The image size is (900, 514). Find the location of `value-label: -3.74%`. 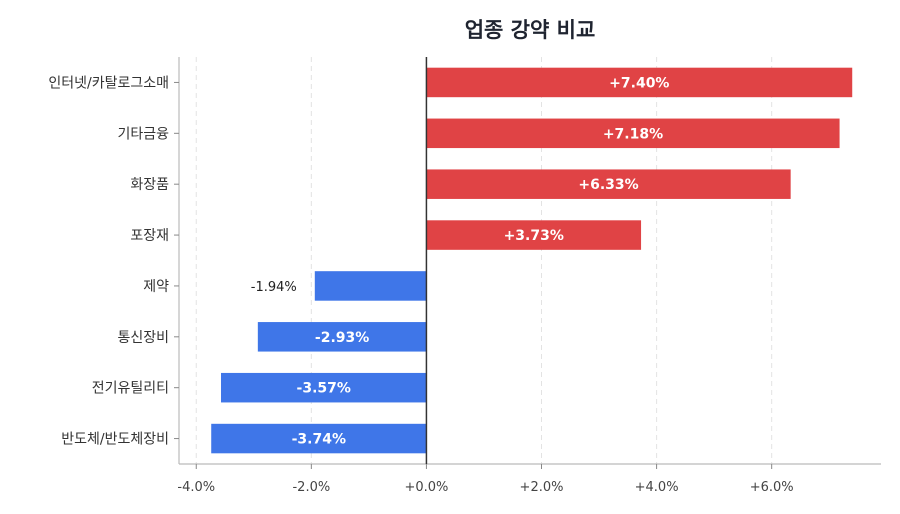

value-label: -3.74% is located at coordinates (319, 440).